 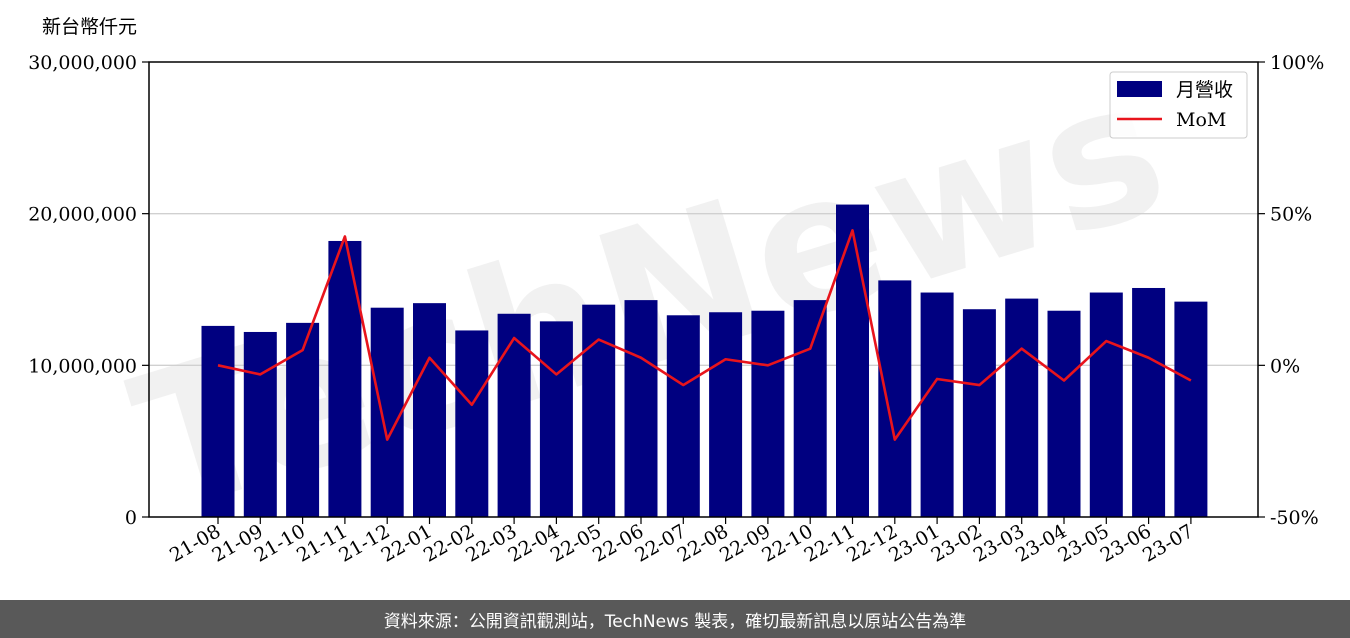 What do you see at coordinates (1139, 89) in the screenshot?
I see `legend-swatch-bar` at bounding box center [1139, 89].